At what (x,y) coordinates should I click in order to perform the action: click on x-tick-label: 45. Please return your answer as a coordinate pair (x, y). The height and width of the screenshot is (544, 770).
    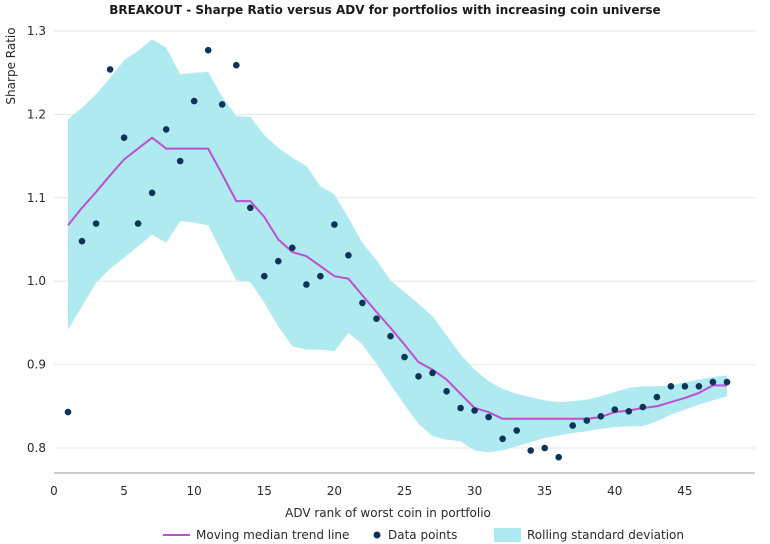
    Looking at the image, I should click on (684, 491).